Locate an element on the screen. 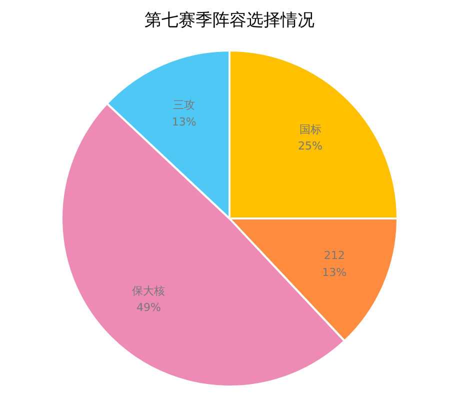  slice-label: 三攻 is located at coordinates (184, 105).